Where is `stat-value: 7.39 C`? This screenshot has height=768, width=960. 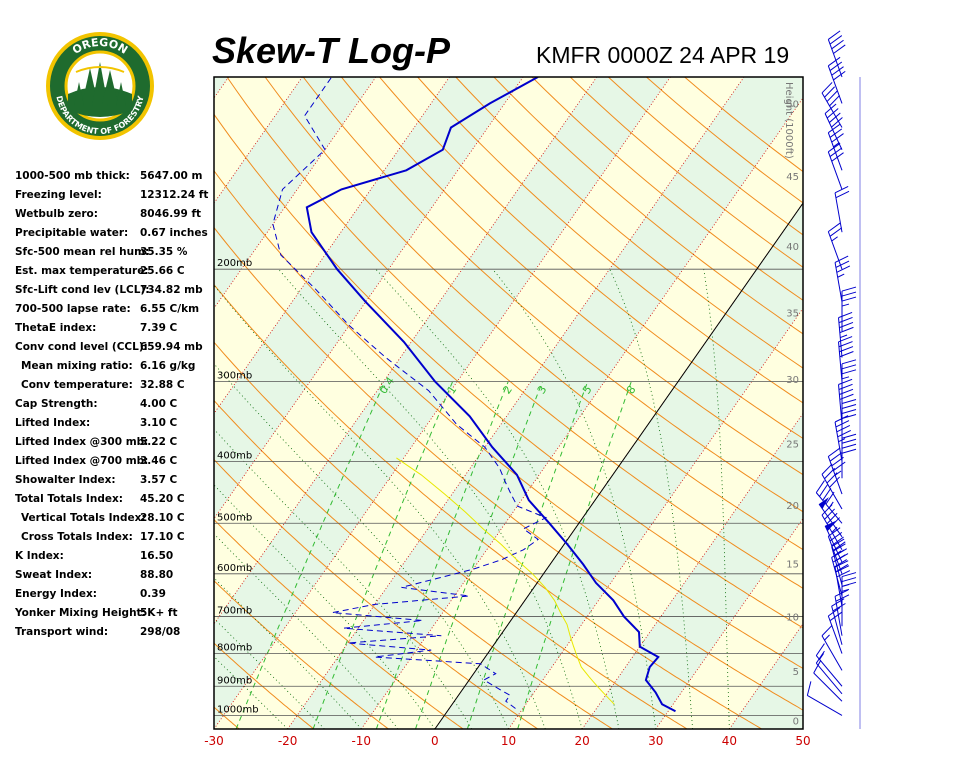
stat-value: 7.39 C is located at coordinates (159, 328).